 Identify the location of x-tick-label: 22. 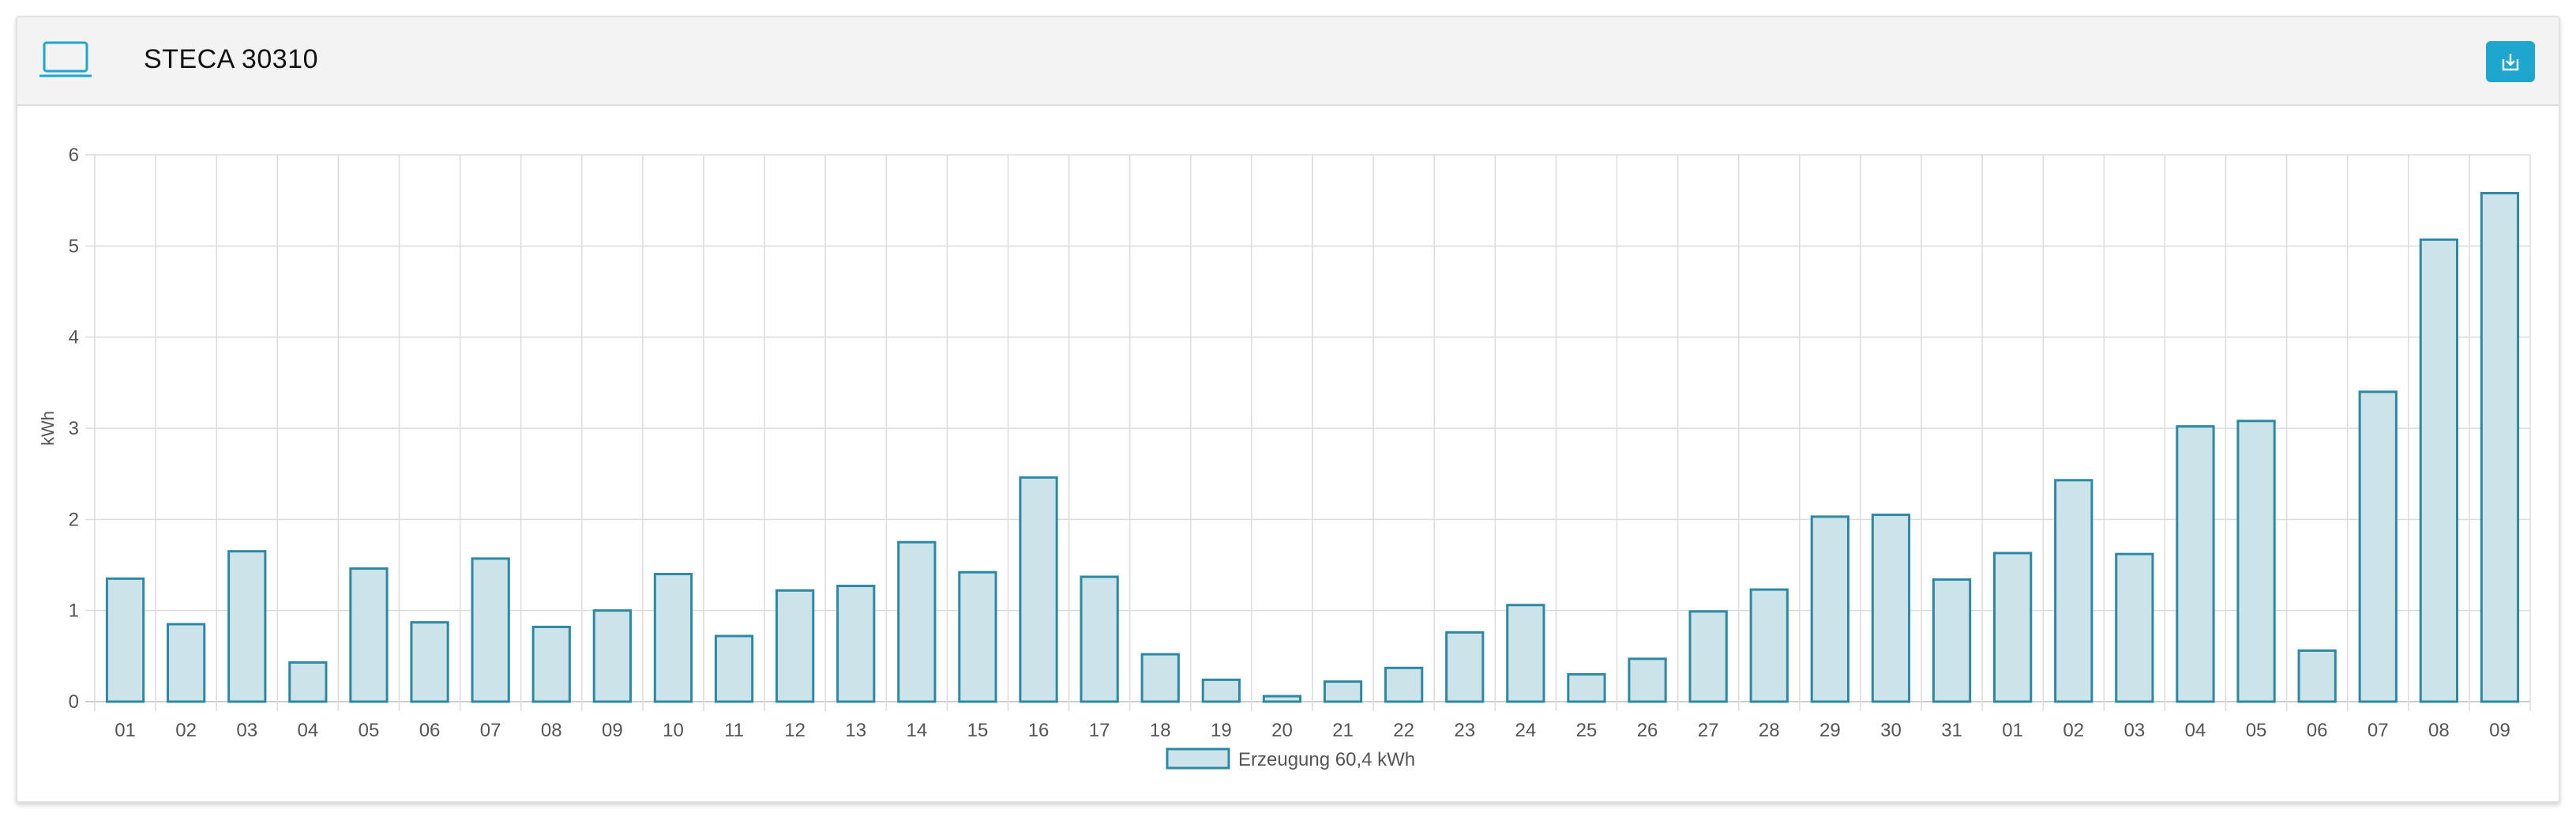
(1403, 730).